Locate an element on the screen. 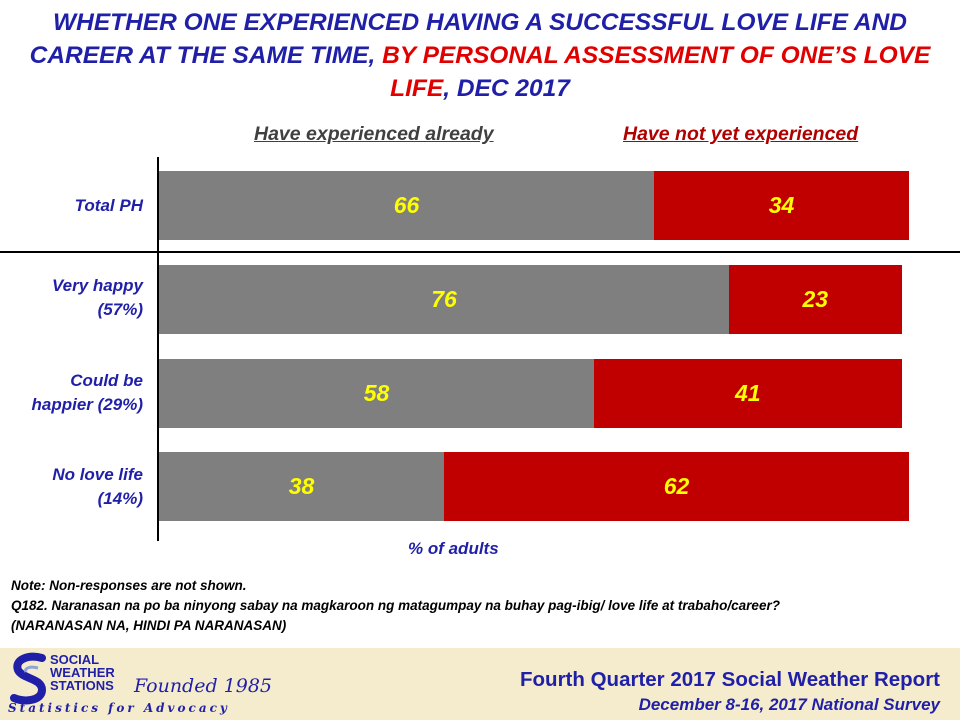 The height and width of the screenshot is (720, 960). y-axis-line is located at coordinates (158, 349).